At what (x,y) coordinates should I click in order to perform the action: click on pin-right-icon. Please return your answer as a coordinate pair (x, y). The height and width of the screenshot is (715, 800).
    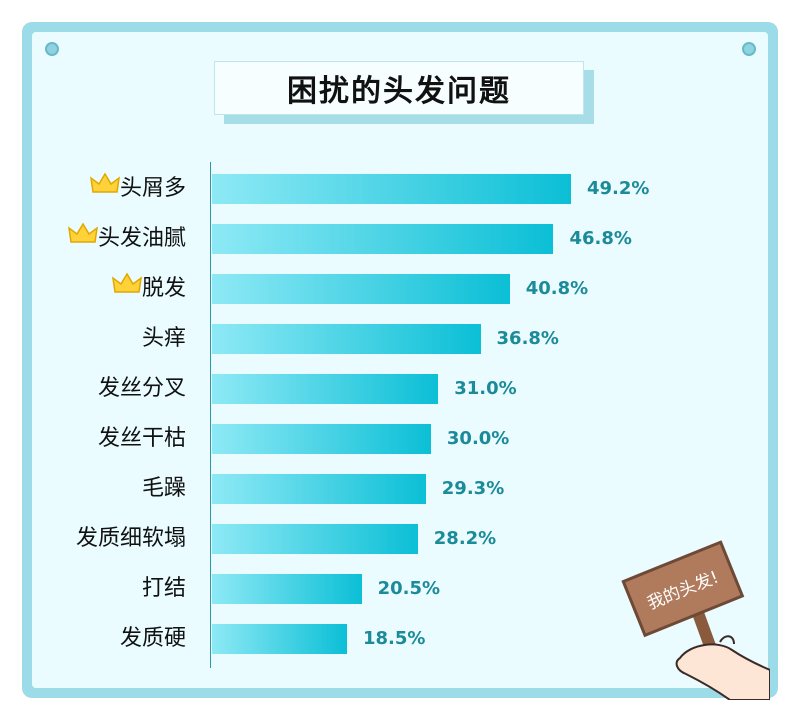
    Looking at the image, I should click on (749, 49).